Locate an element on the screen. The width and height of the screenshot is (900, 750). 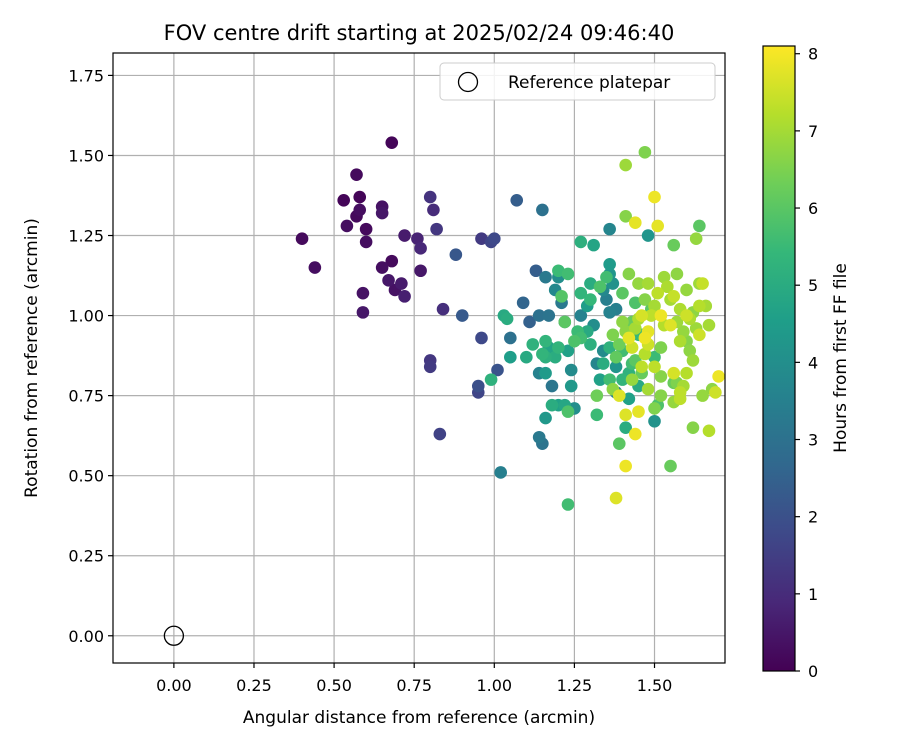
y-tick-label: 0.00 is located at coordinates (86, 636).